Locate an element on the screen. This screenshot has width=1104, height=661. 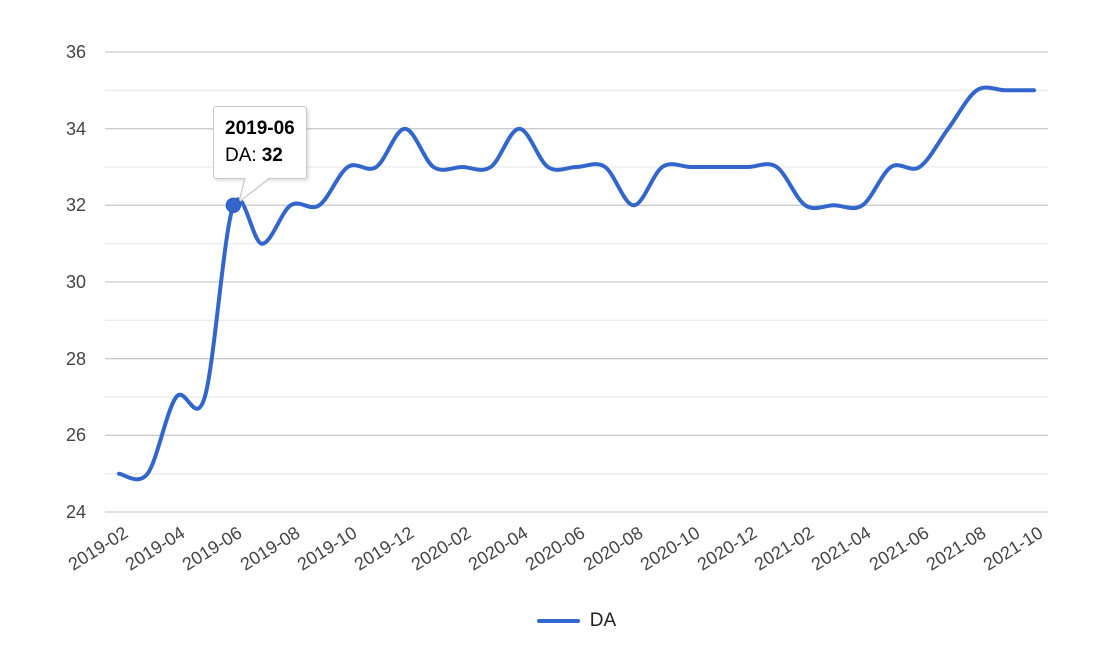
selected-point-dot is located at coordinates (233, 205).